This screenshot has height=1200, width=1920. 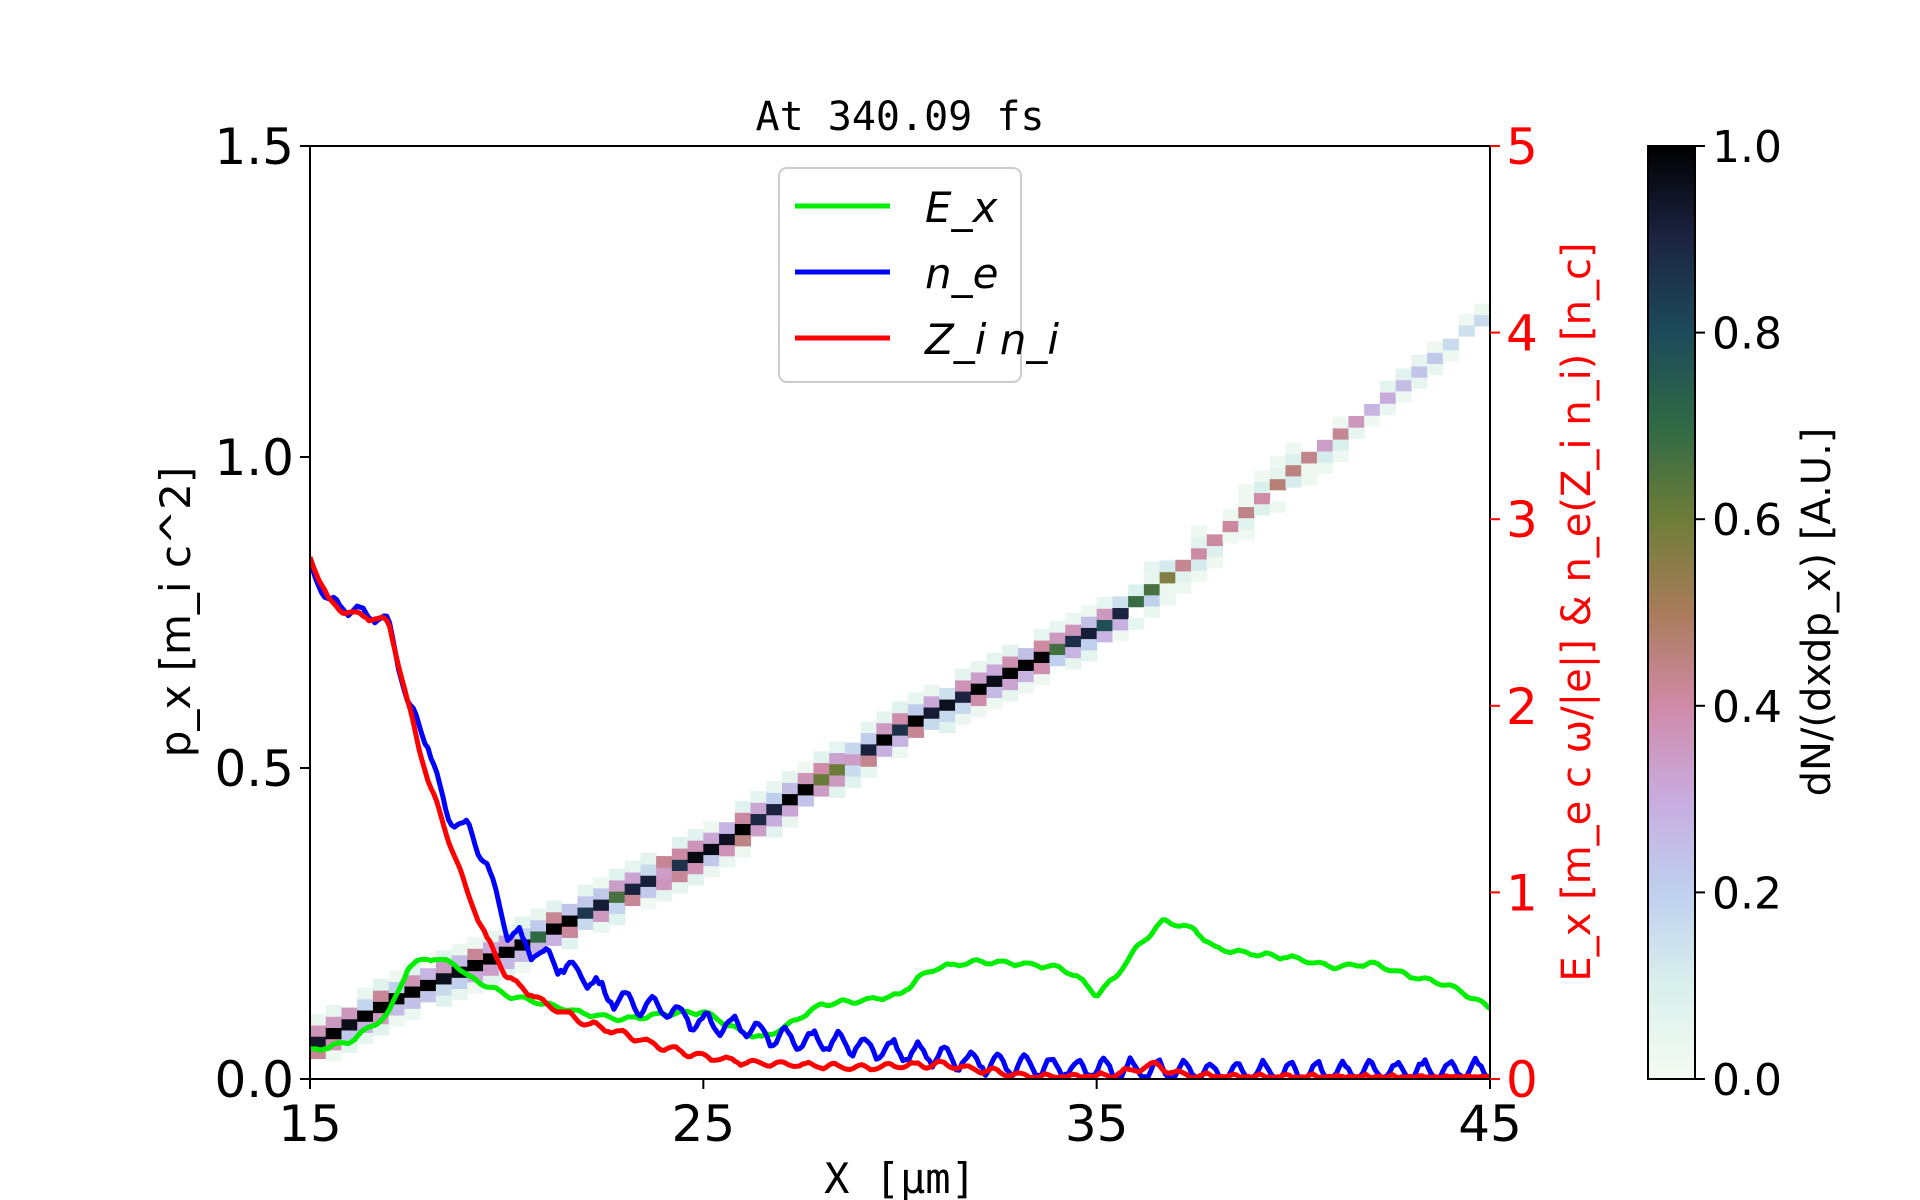 What do you see at coordinates (991, 339) in the screenshot?
I see `legend-label: Z_i n_i` at bounding box center [991, 339].